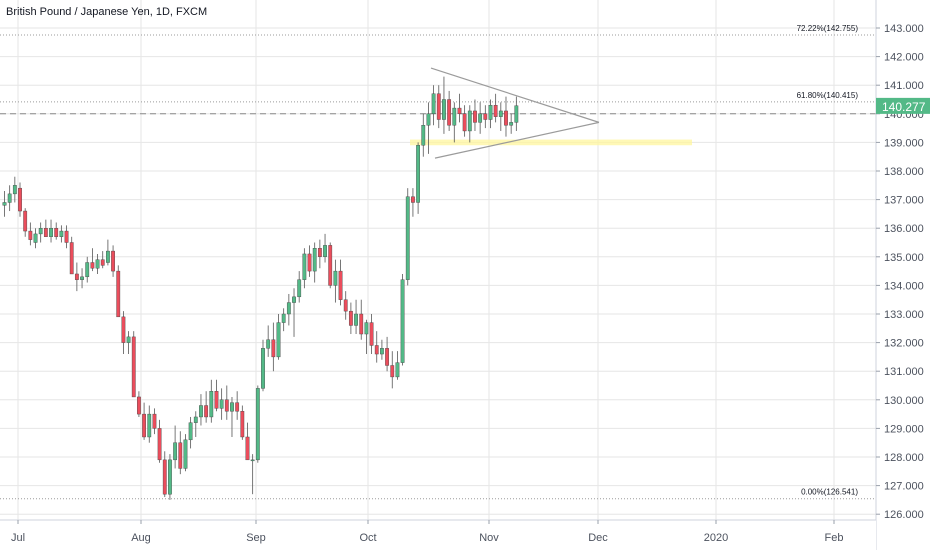 The image size is (932, 550). Describe the element at coordinates (904, 260) in the screenshot. I see `price-axis-bg` at that location.